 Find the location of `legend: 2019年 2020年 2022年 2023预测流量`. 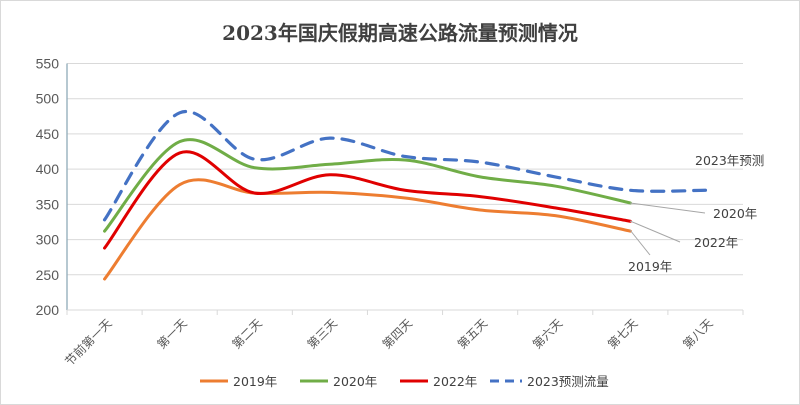

legend: 2019年 2020年 2022年 2023预测流量 is located at coordinates (404, 381).